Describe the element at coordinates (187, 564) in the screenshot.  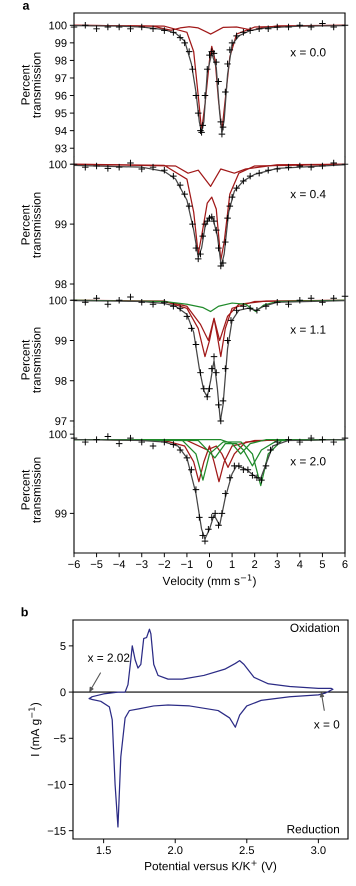
I see `x-tick-label: −1` at that location.